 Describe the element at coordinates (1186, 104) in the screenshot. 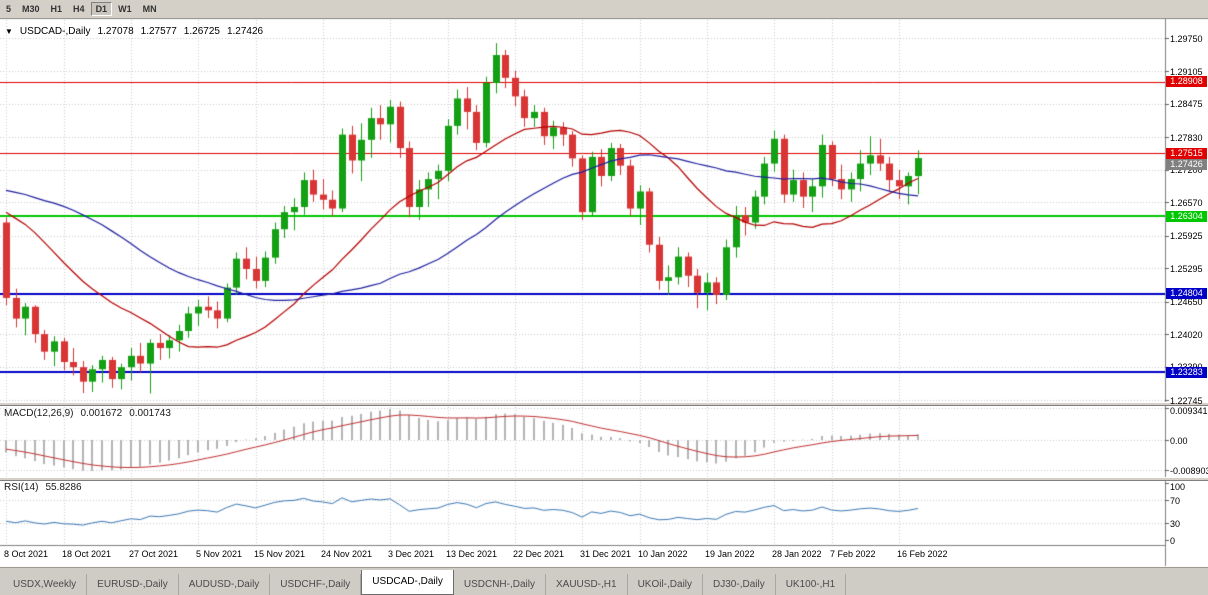

I see `price-axis-label: 1.28475` at that location.